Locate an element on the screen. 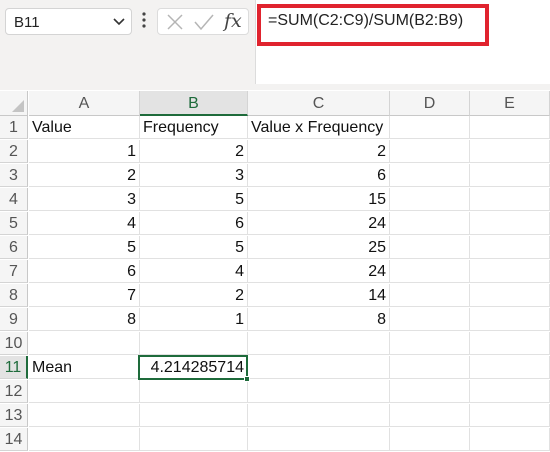 This screenshot has width=550, height=452. cell-c4: 15 is located at coordinates (319, 199).